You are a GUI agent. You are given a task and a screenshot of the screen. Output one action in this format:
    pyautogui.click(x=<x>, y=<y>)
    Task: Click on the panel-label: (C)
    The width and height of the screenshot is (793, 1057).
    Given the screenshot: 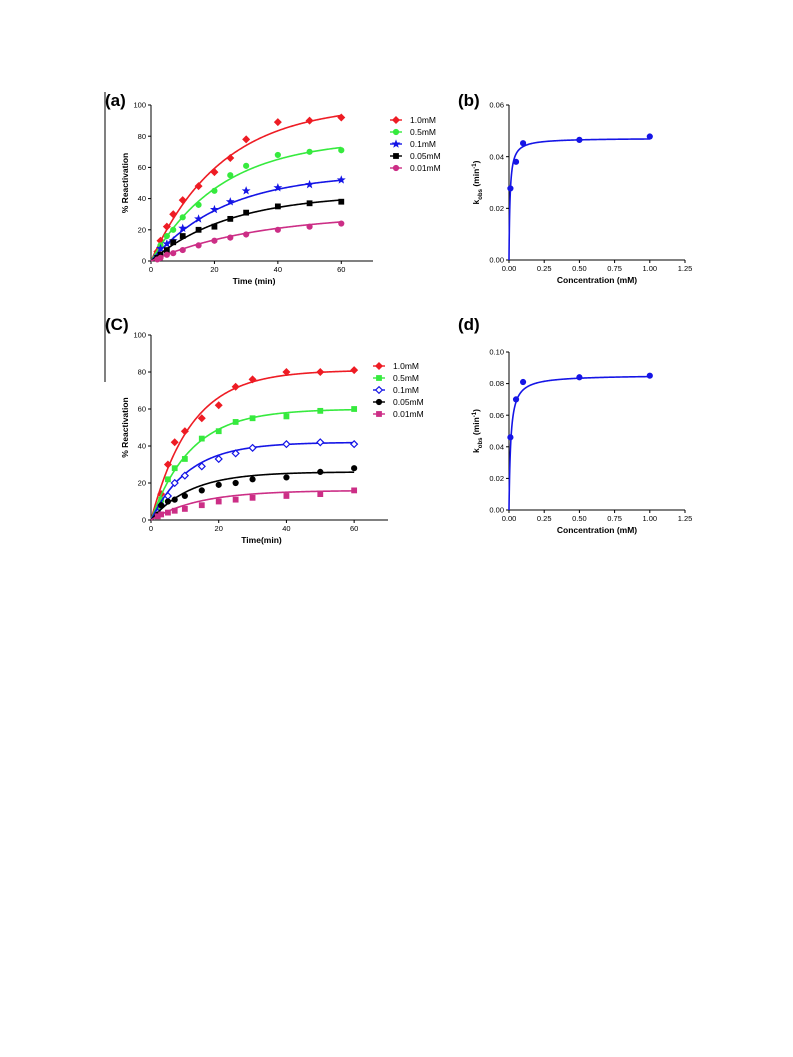 What is the action you would take?
    pyautogui.click(x=117, y=324)
    